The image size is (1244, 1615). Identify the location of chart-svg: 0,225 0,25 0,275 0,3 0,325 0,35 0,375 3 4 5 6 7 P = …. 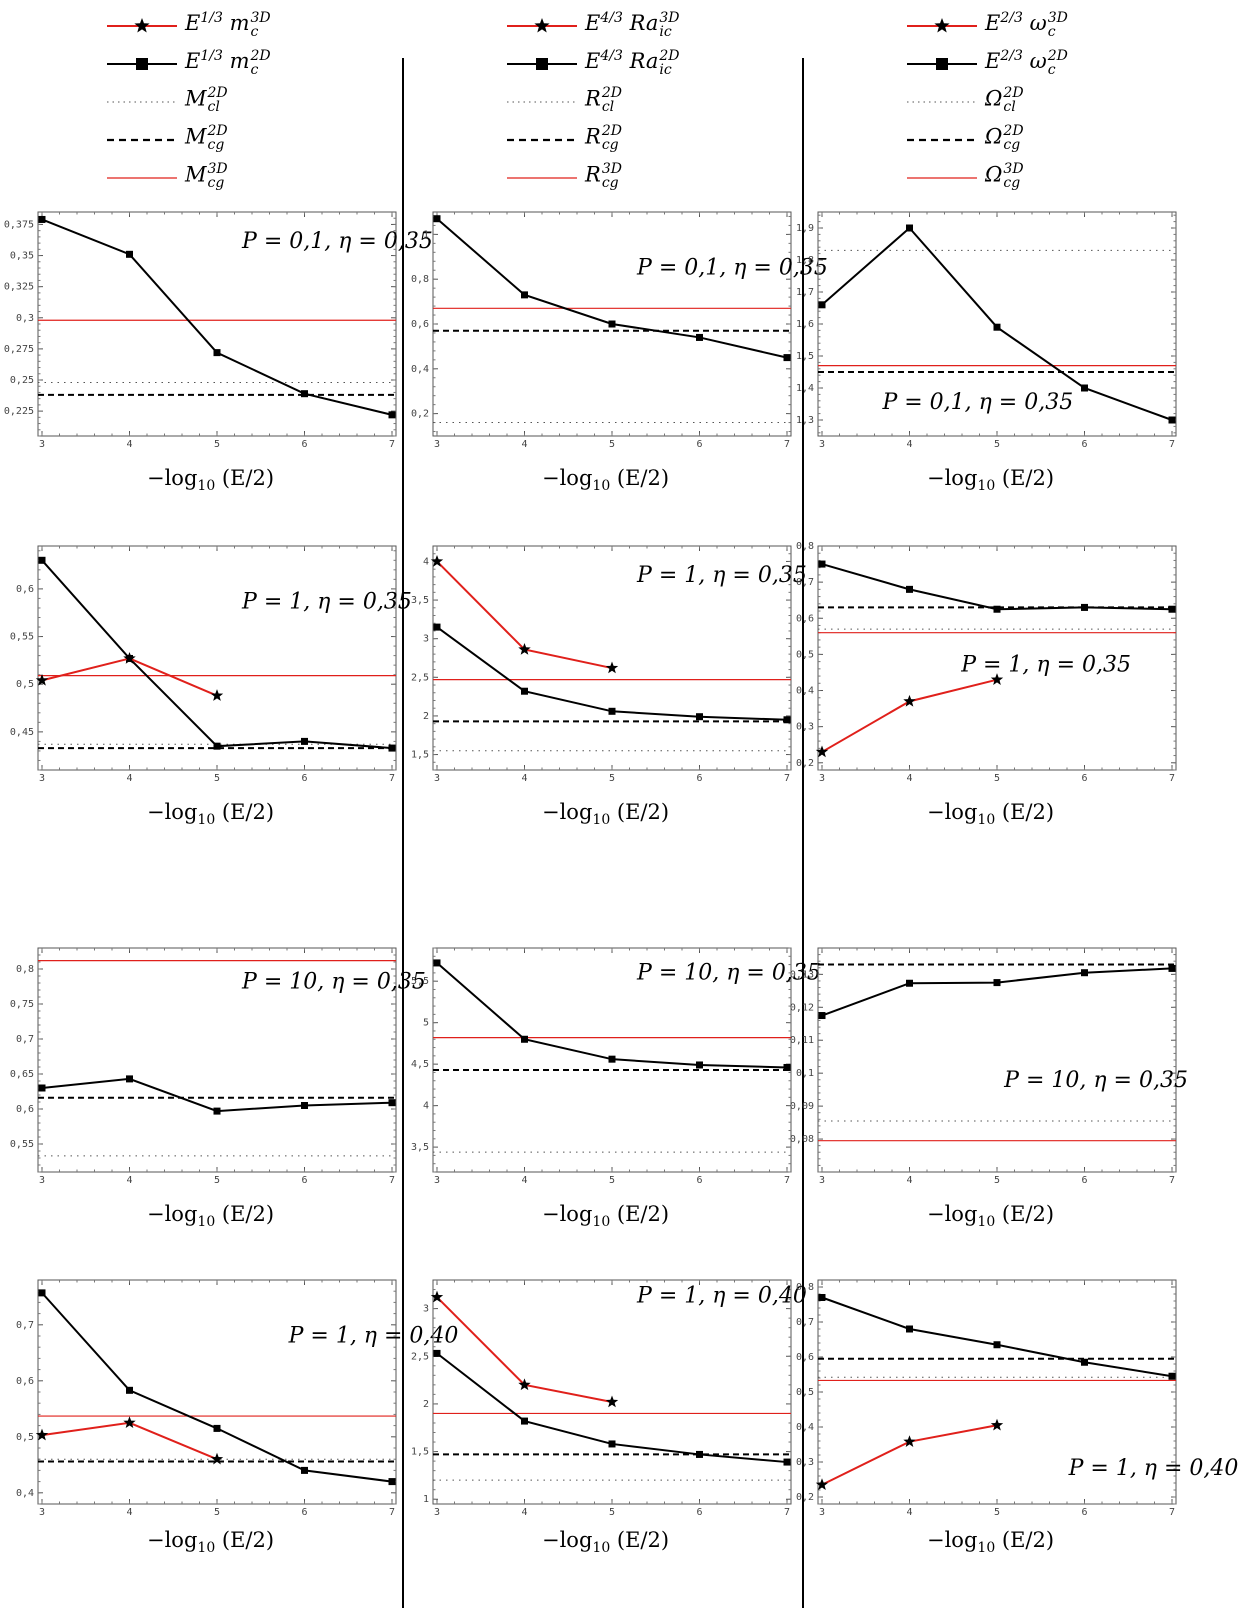
(218, 330).